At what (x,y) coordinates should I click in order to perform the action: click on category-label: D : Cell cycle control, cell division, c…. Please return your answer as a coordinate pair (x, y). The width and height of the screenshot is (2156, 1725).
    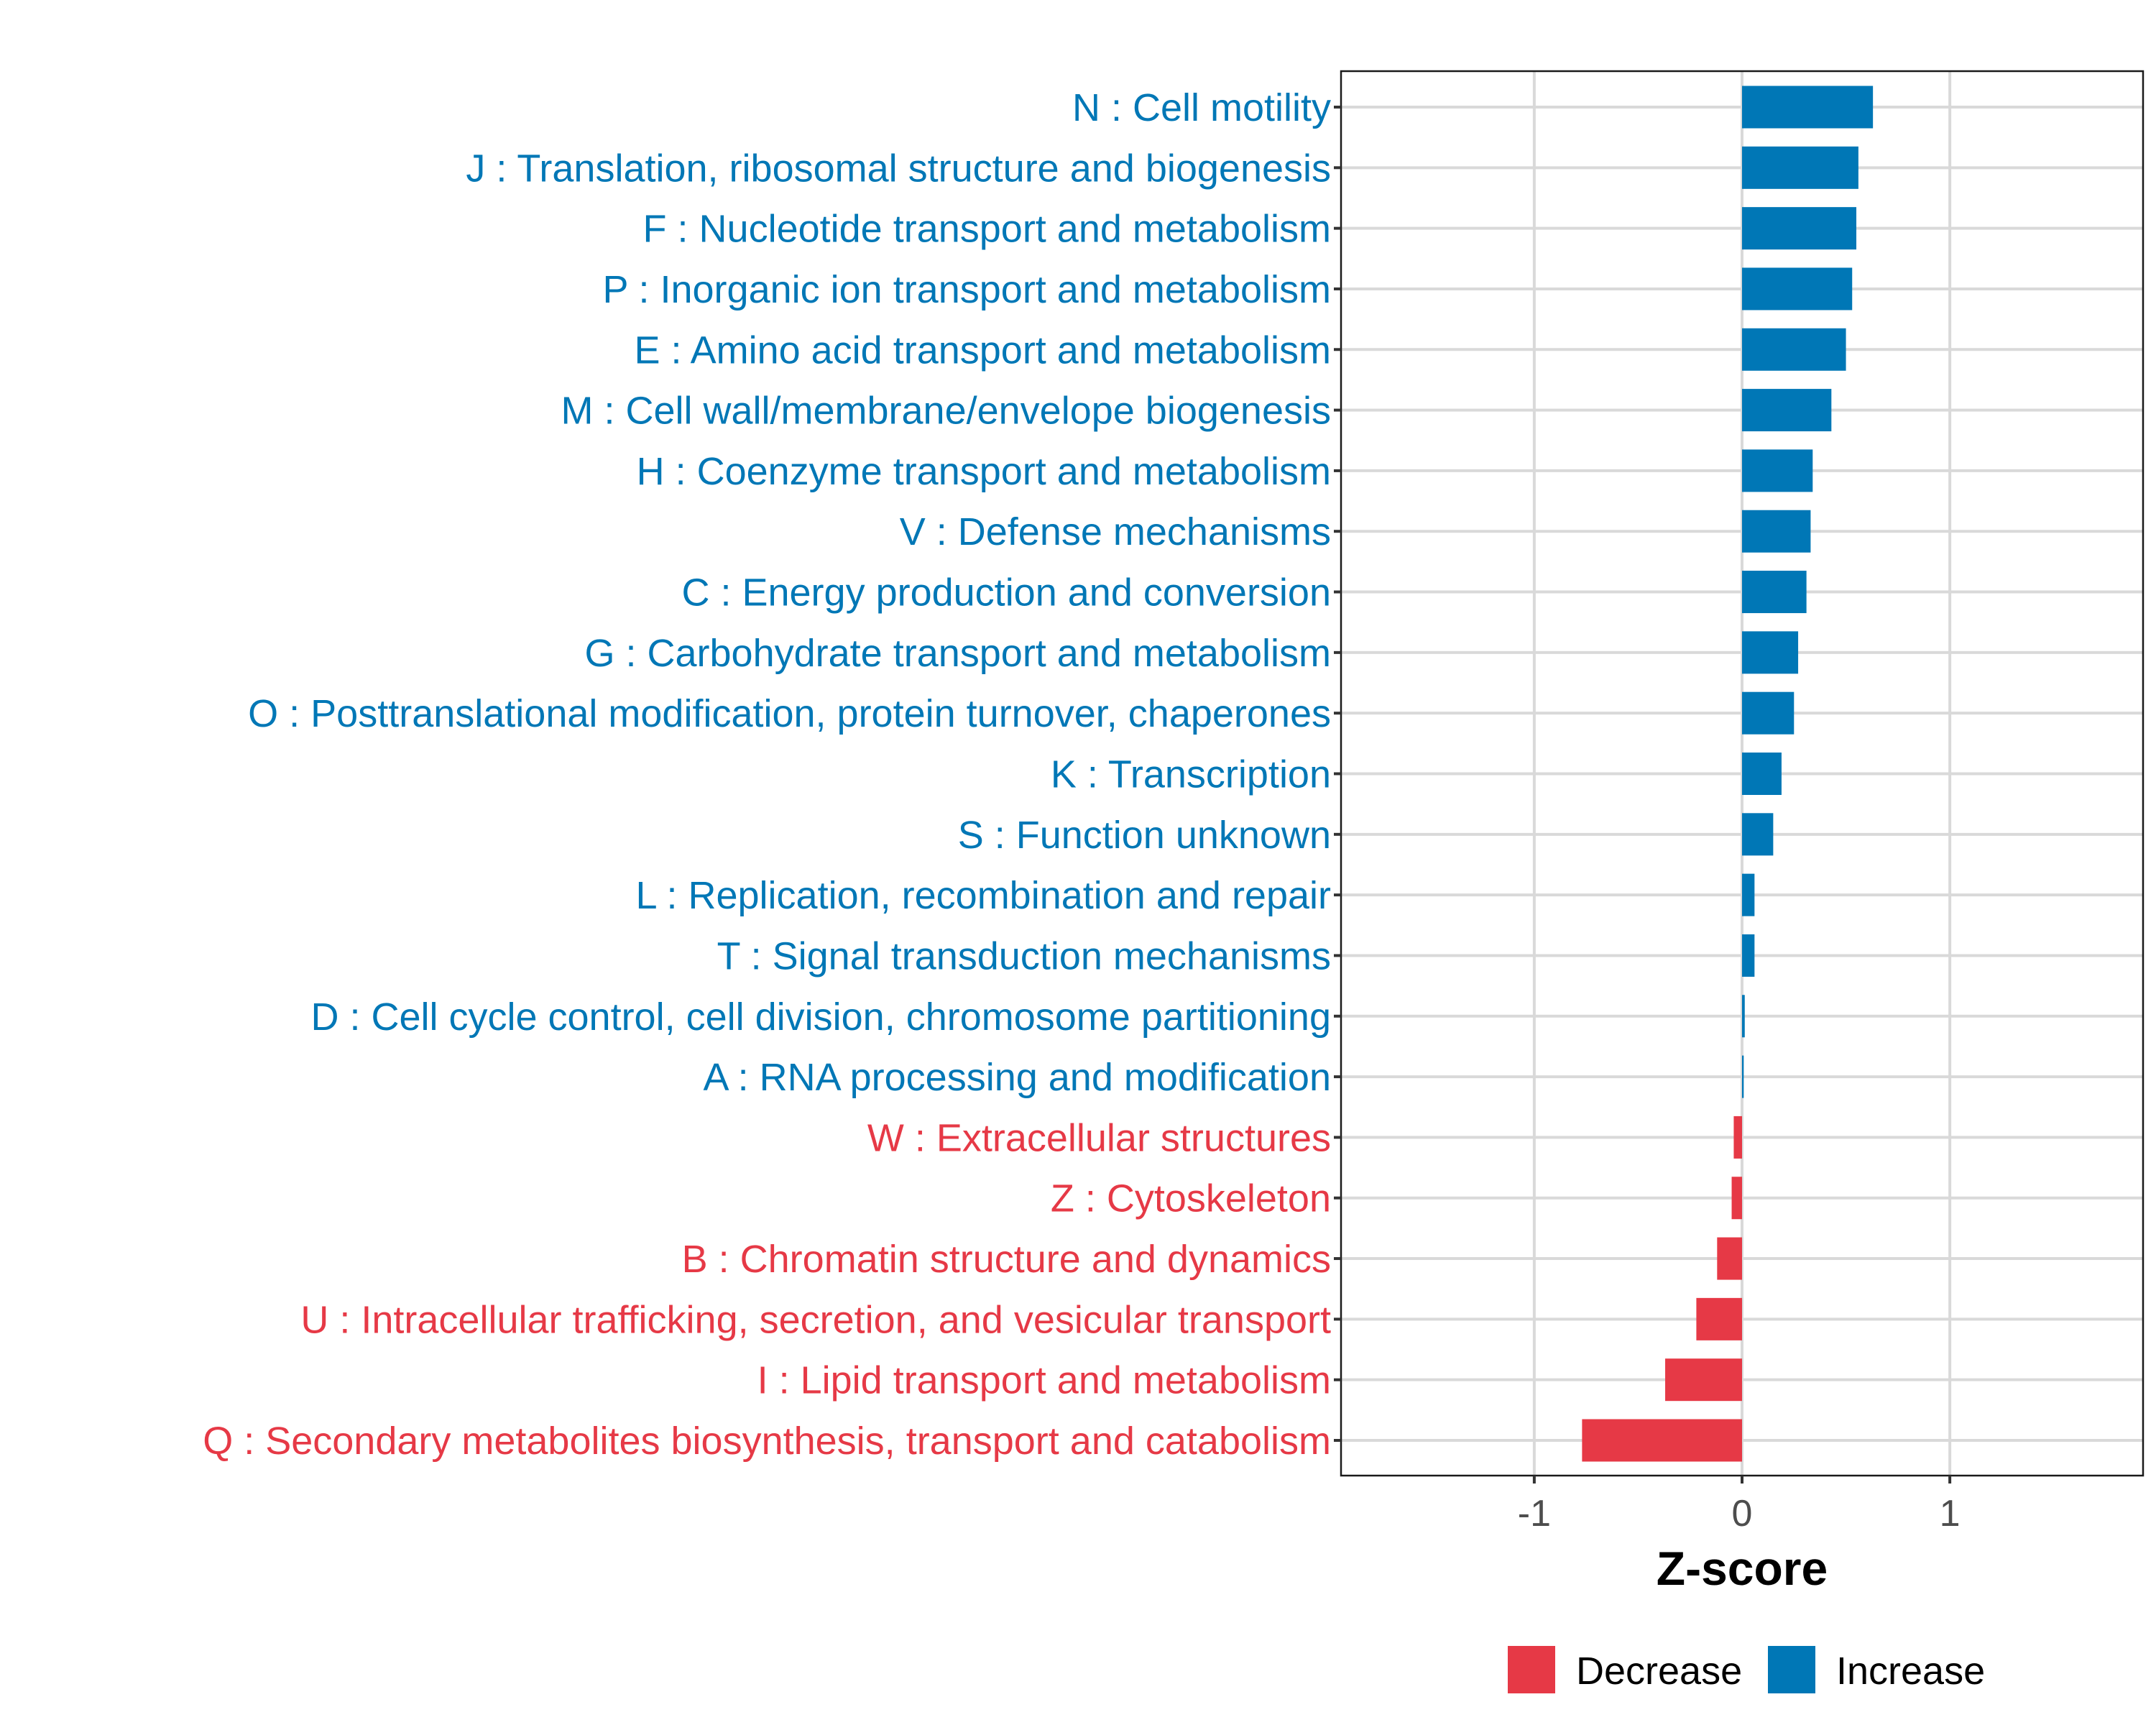
    Looking at the image, I should click on (821, 1017).